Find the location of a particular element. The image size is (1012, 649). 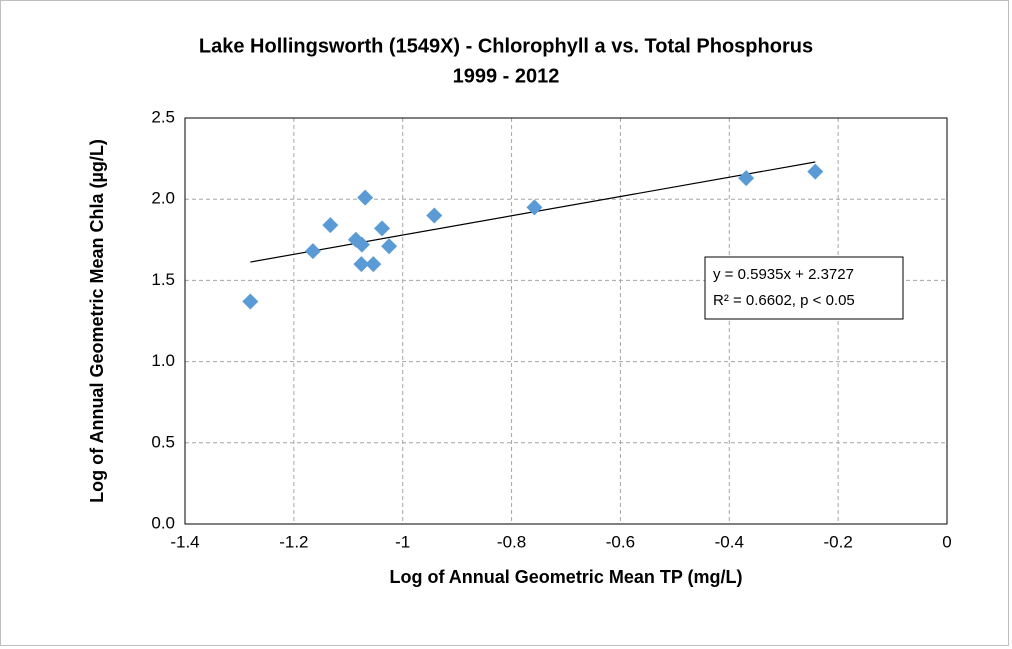

x-tick-label: -0.2 is located at coordinates (837, 541).